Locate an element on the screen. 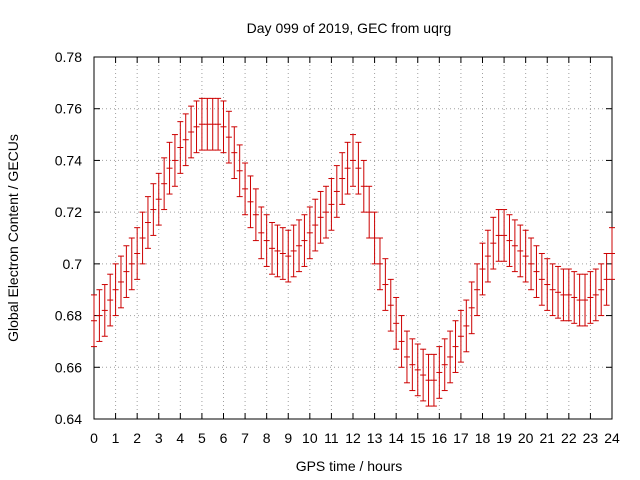 Image resolution: width=640 pixels, height=480 pixels. x-tick-label: 7 is located at coordinates (245, 438).